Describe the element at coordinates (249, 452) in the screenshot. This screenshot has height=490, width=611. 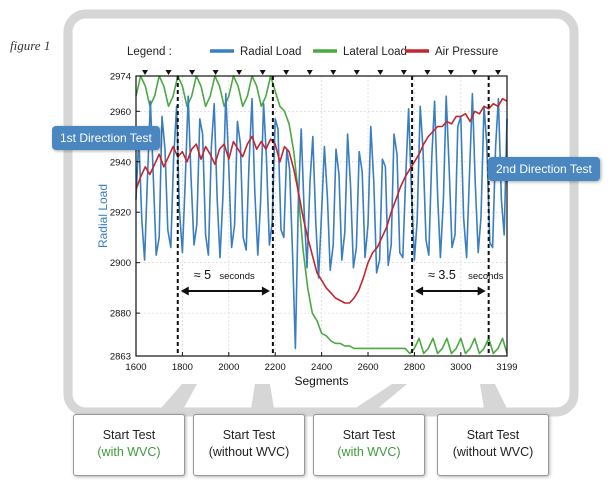
I see `start-test-box-2-line2: (without WVC)` at that location.